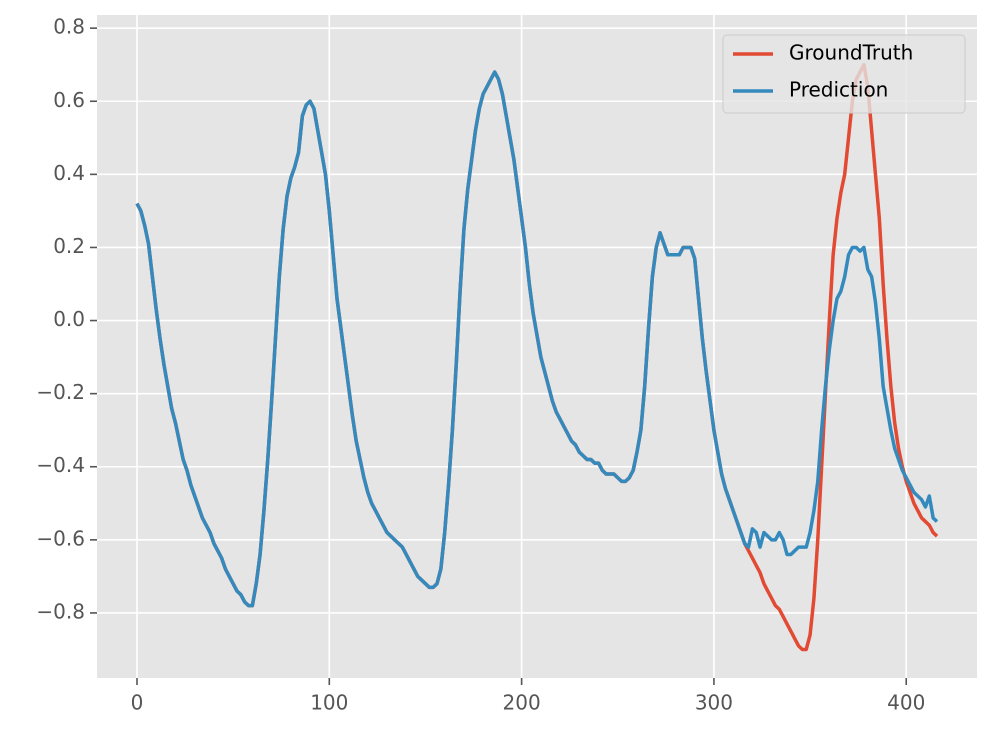  I want to click on legend-box, so click(844, 74).